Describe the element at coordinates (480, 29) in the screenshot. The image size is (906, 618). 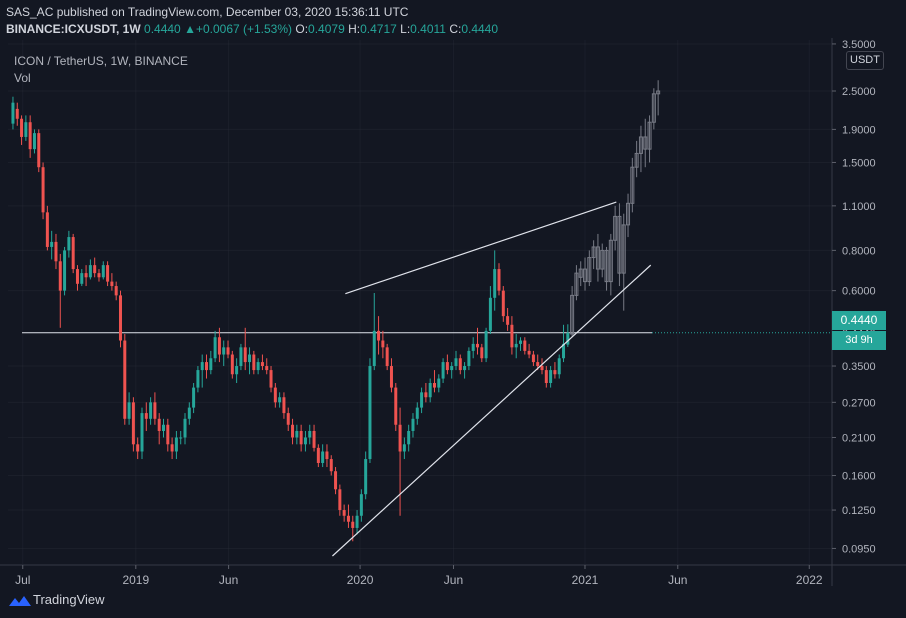
I see `close-value: 0.4440` at that location.